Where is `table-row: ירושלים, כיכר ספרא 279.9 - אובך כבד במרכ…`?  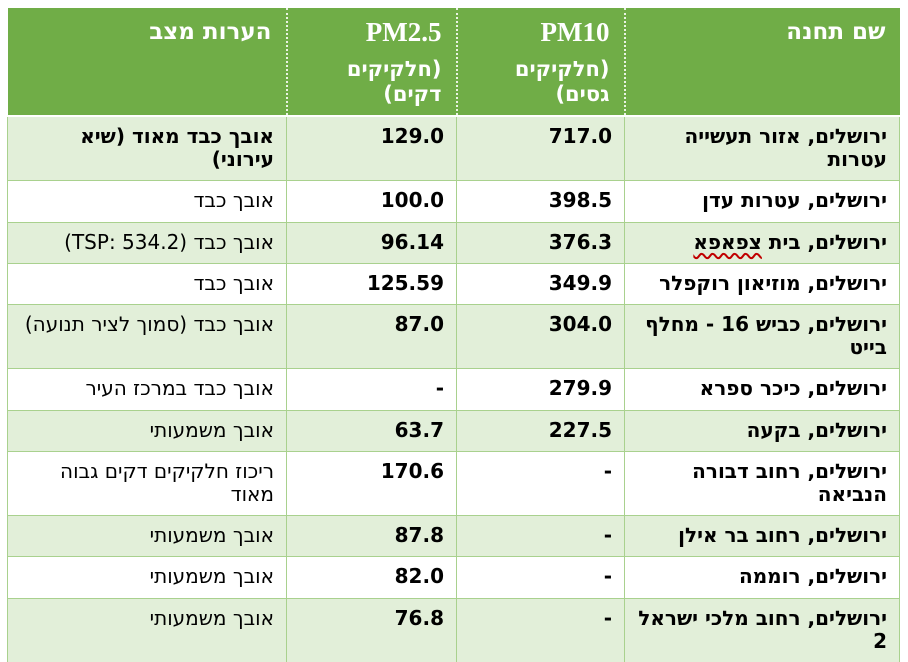 table-row: ירושלים, כיכר ספרא 279.9 - אובך כבד במרכ… is located at coordinates (453, 389).